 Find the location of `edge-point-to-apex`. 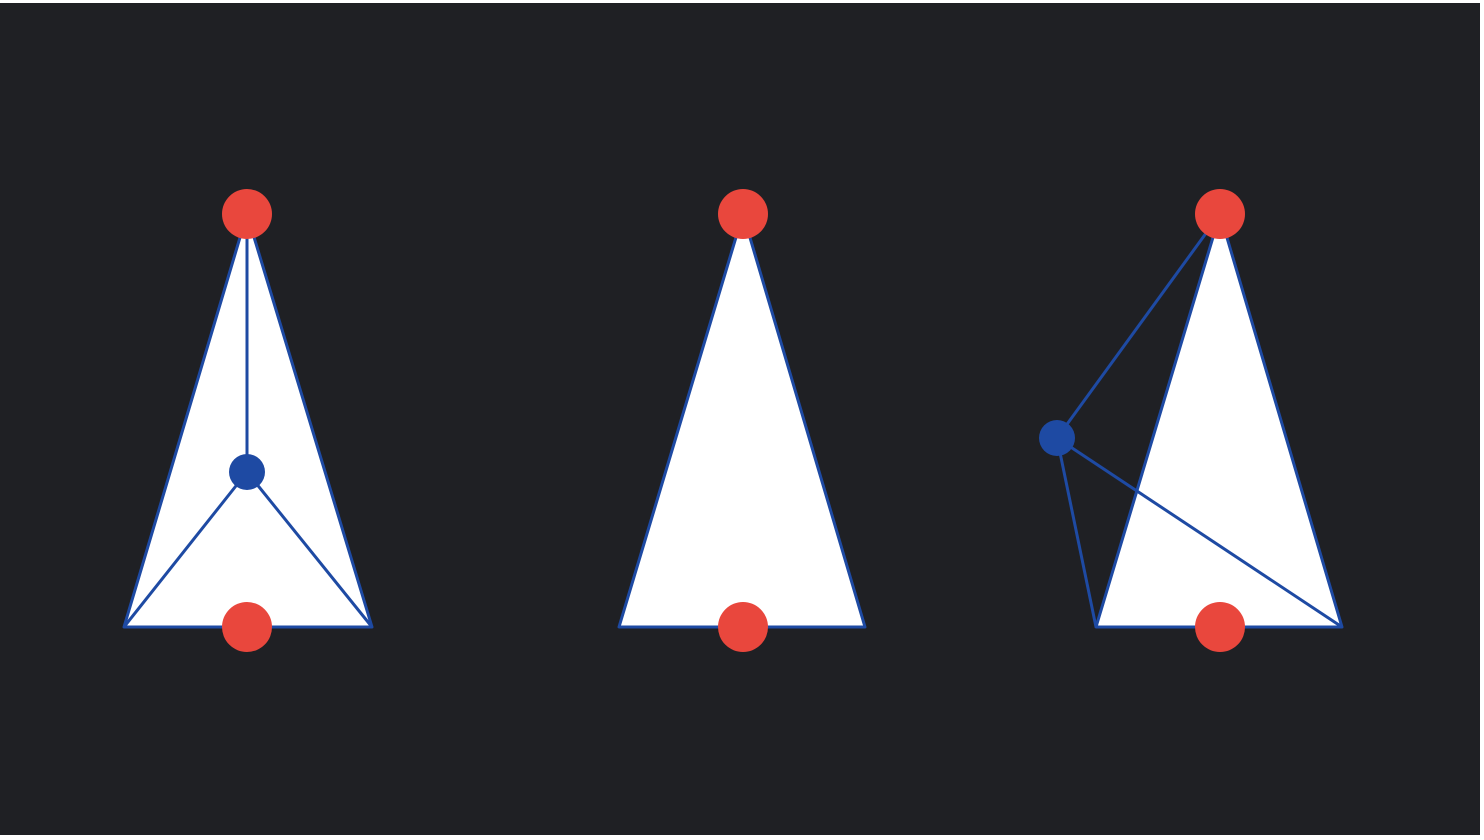

edge-point-to-apex is located at coordinates (1138, 326).